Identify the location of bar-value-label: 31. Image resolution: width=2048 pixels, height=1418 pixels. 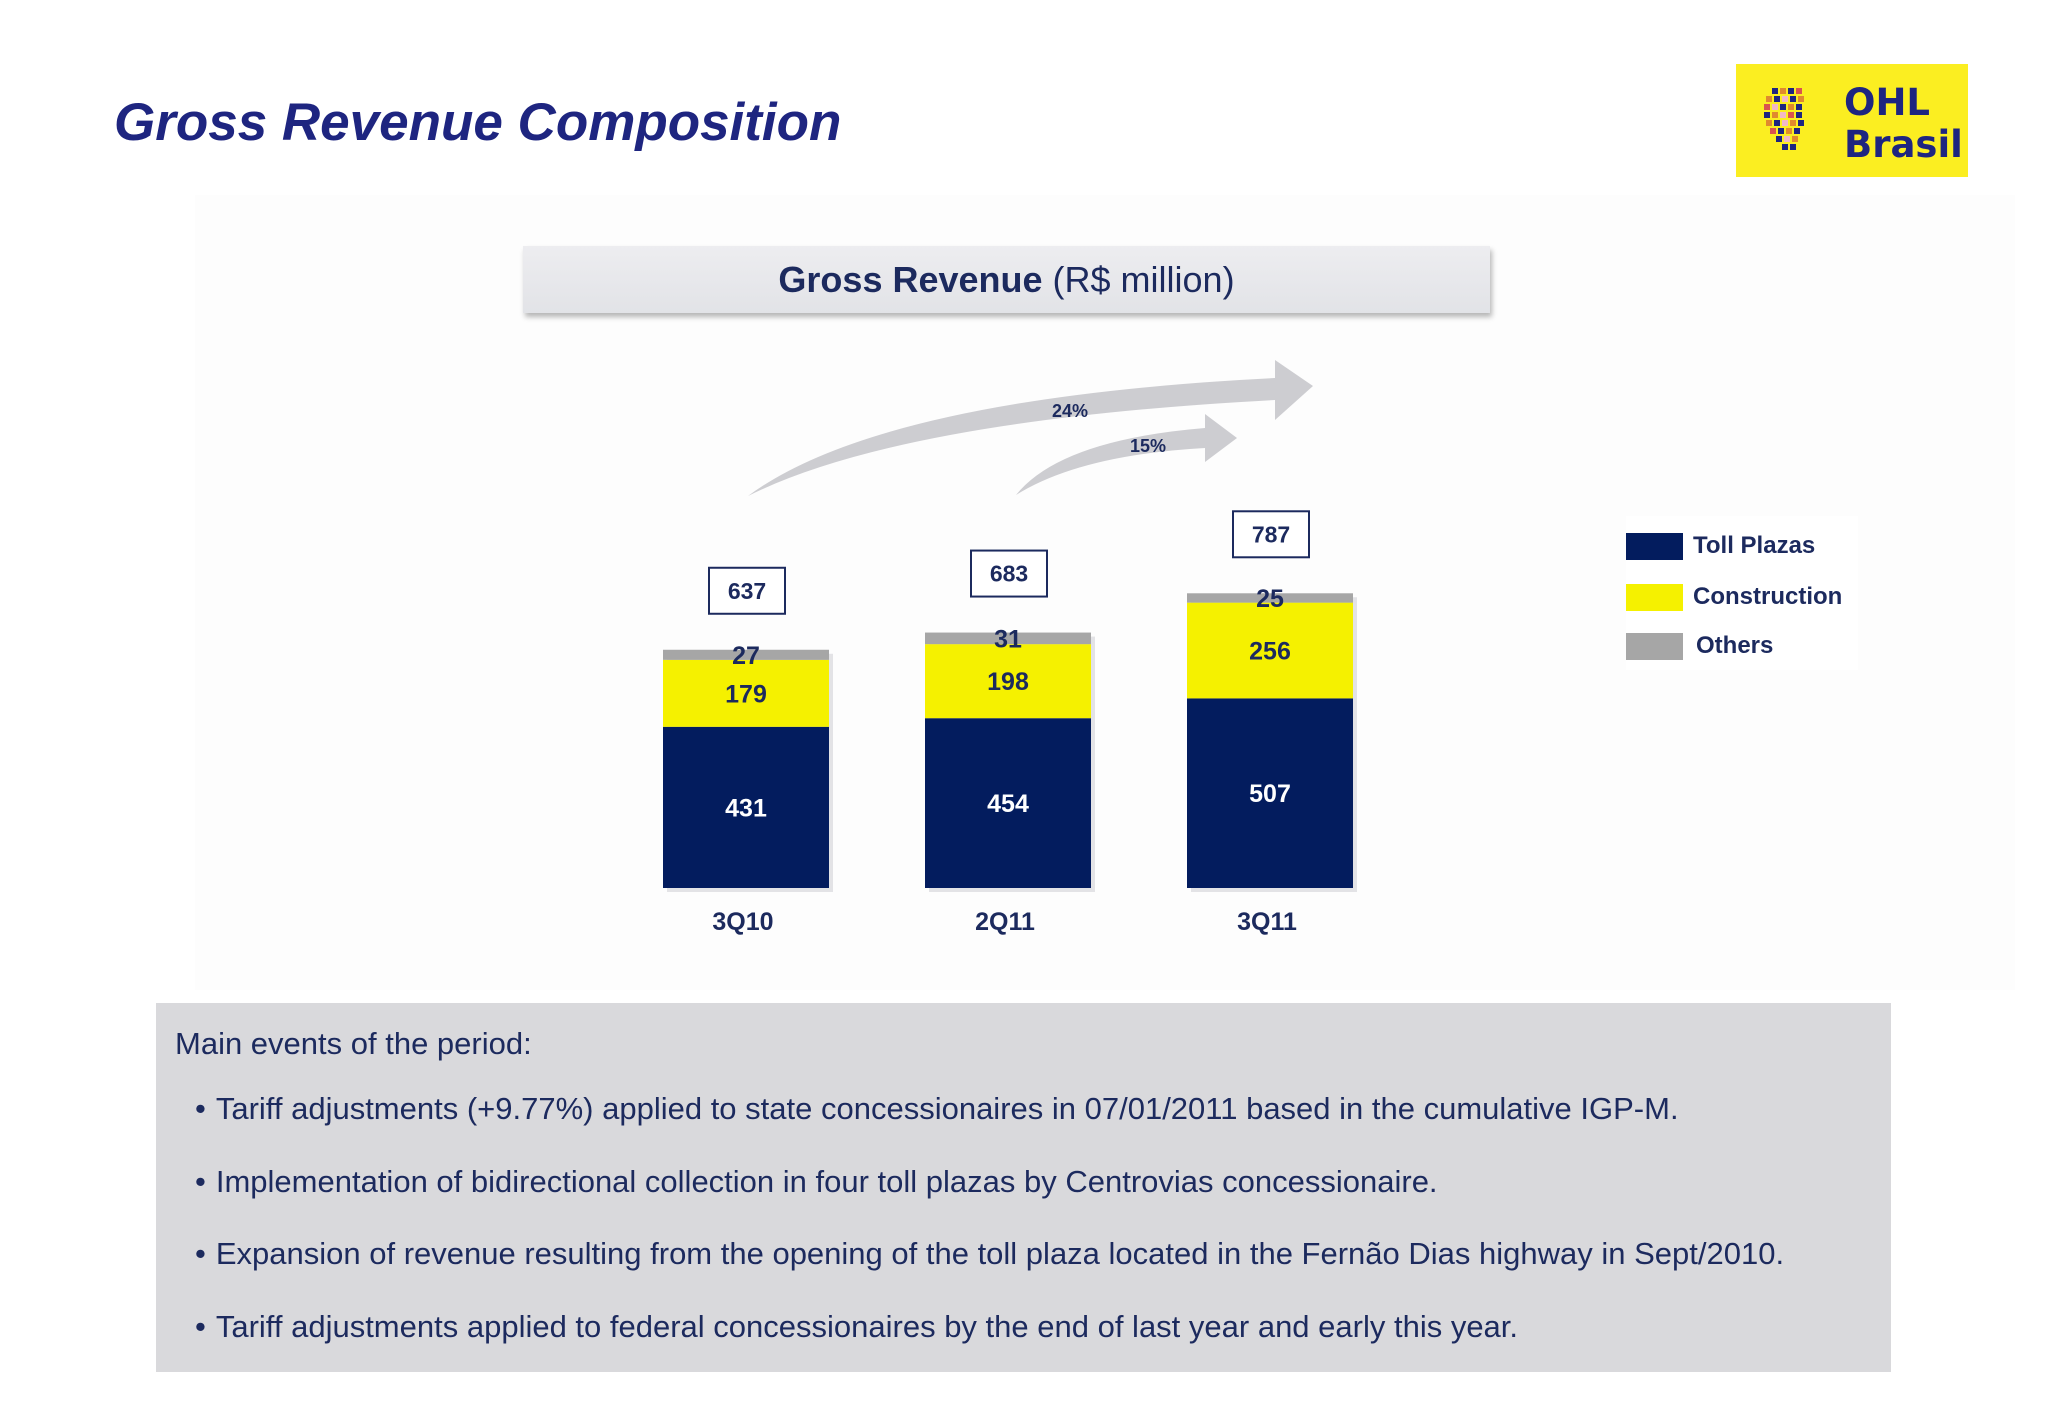
(1008, 639).